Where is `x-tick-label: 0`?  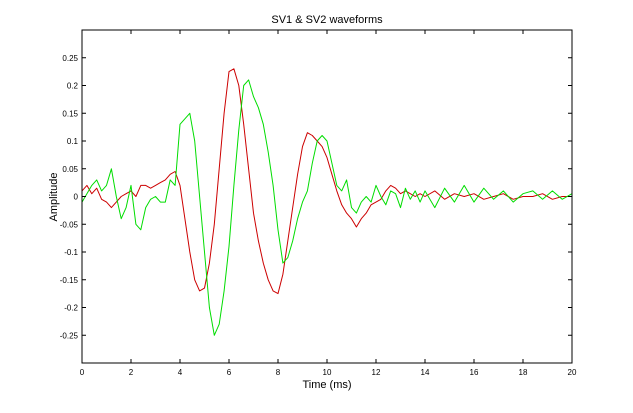 x-tick-label: 0 is located at coordinates (82, 372).